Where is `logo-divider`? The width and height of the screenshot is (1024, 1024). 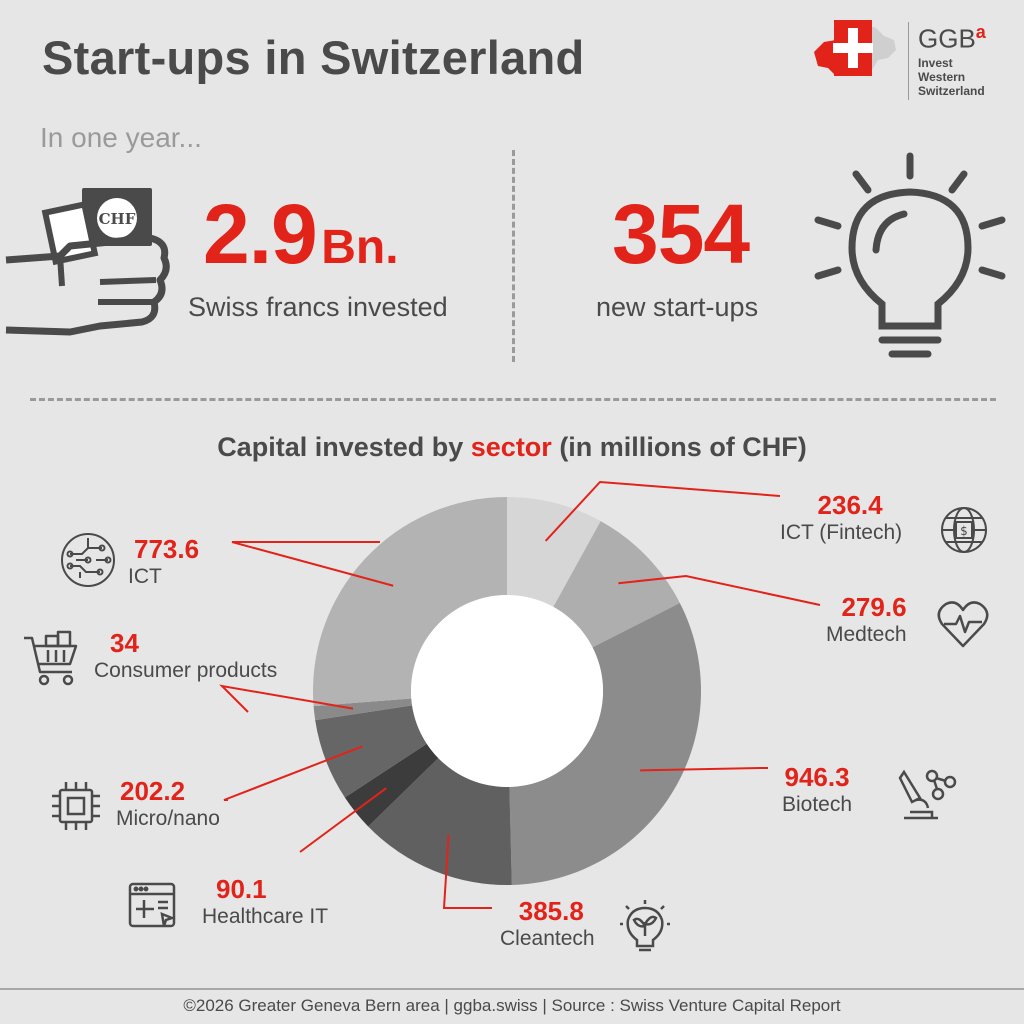
logo-divider is located at coordinates (908, 61).